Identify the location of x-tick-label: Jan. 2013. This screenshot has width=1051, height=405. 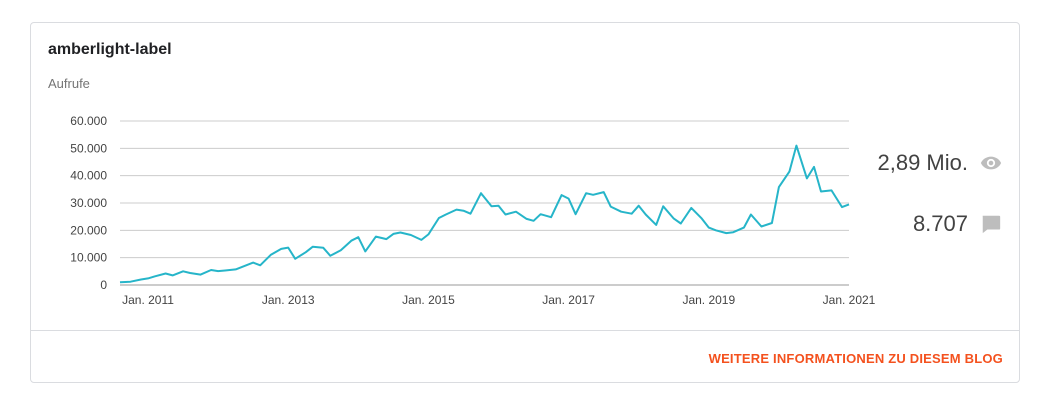
(288, 300).